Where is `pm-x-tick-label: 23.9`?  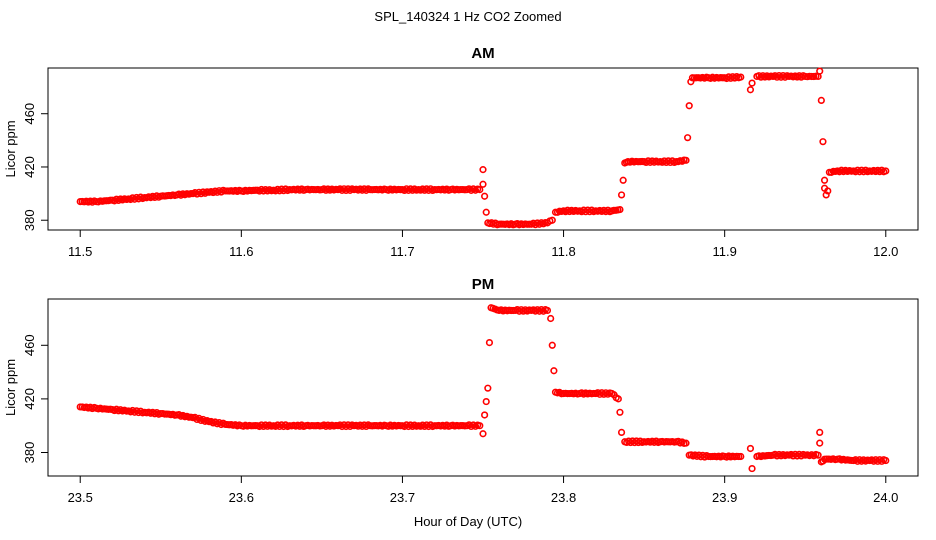
pm-x-tick-label: 23.9 is located at coordinates (724, 497).